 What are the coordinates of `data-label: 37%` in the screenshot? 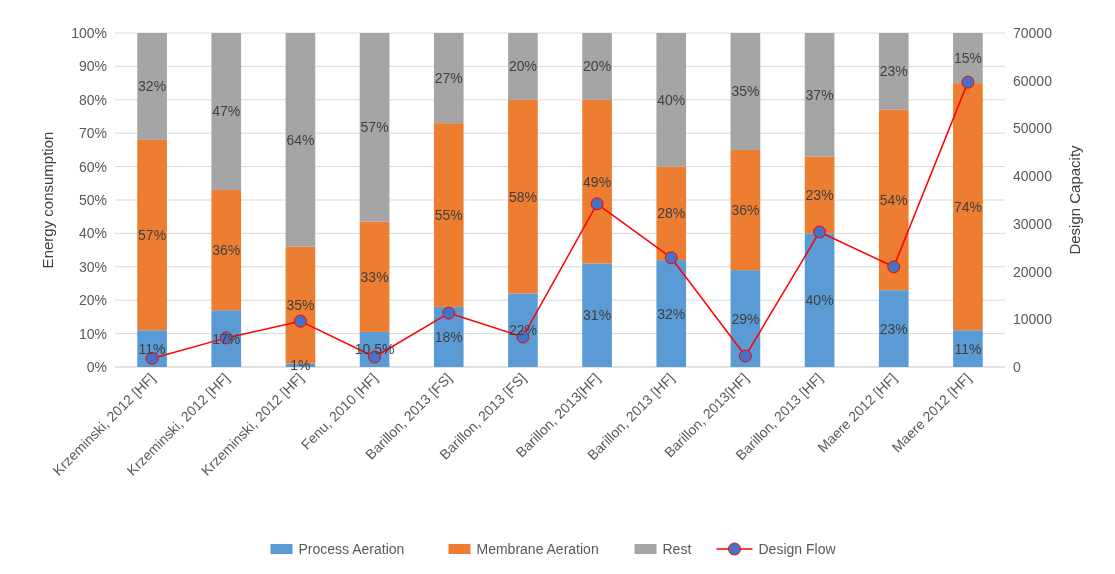 It's located at (819, 94).